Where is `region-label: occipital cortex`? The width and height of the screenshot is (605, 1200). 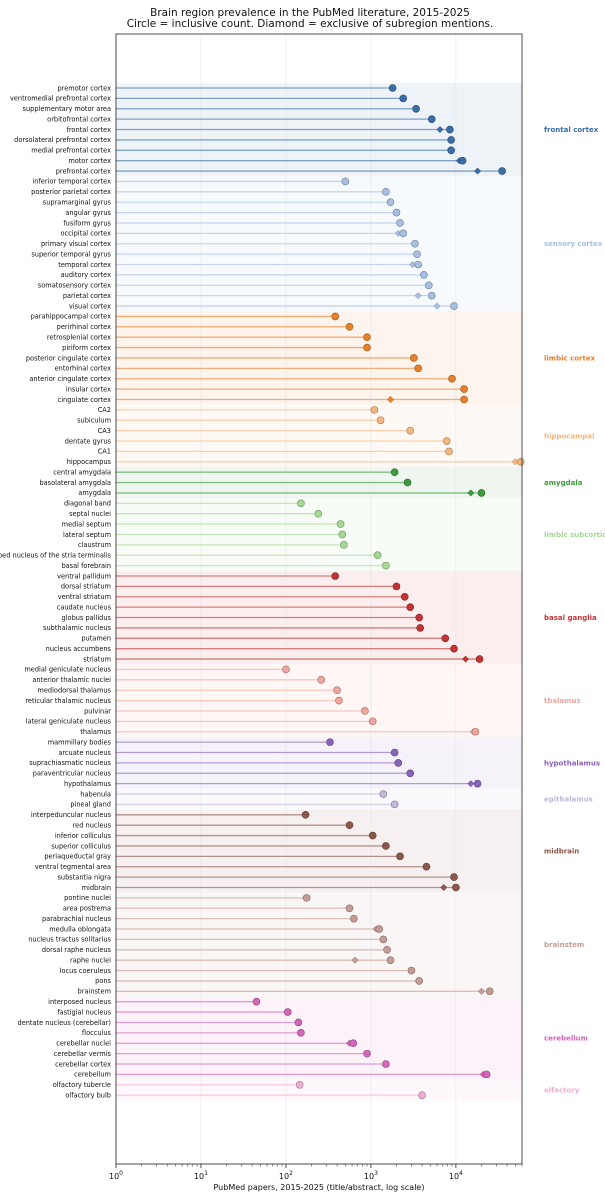
region-label: occipital cortex is located at coordinates (86, 234).